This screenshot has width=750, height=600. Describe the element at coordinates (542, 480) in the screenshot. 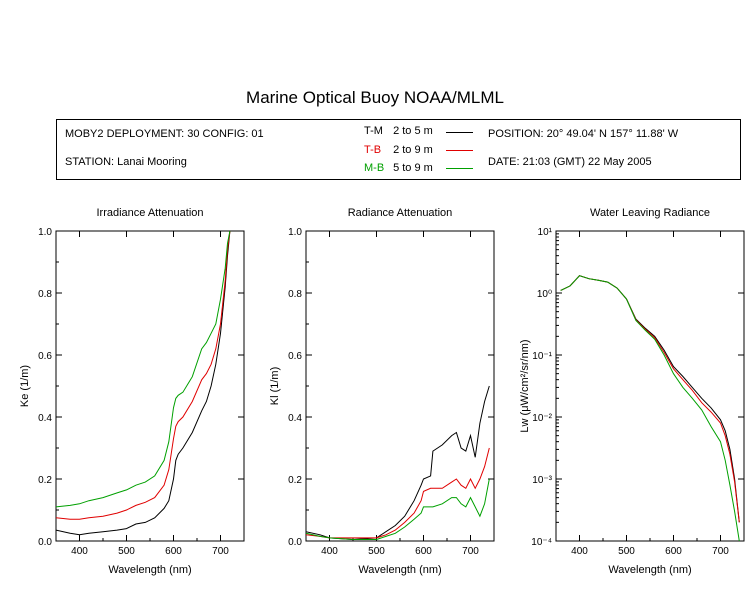

I see `y-tick-label: 10⁻³` at that location.